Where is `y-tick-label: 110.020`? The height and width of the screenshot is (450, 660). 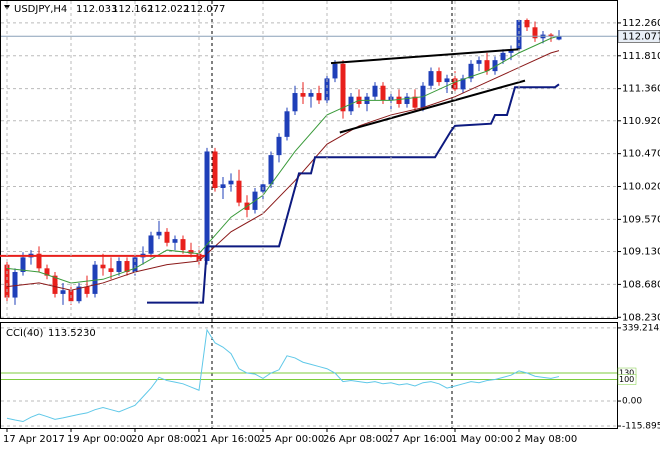 y-tick-label: 110.020 is located at coordinates (641, 187).